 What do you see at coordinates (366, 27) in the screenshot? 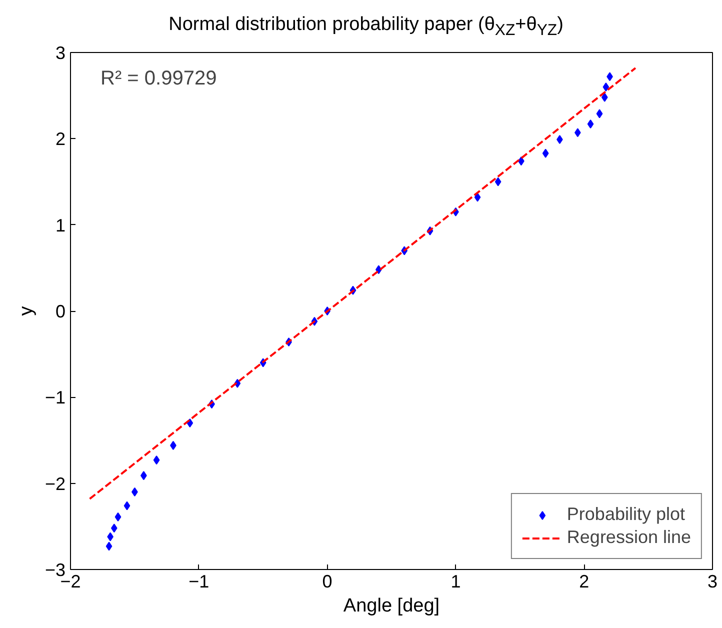
I see `chart-title: Normal distribution probability paper (θ$_{XZ}$+θ$_{YZ}$)` at bounding box center [366, 27].